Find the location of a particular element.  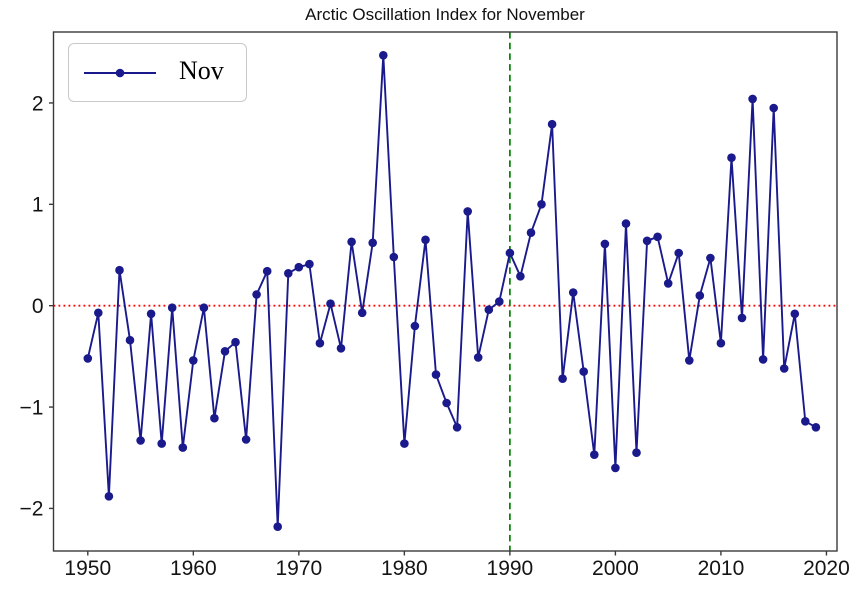

x-tick-label: 2020 is located at coordinates (826, 568).